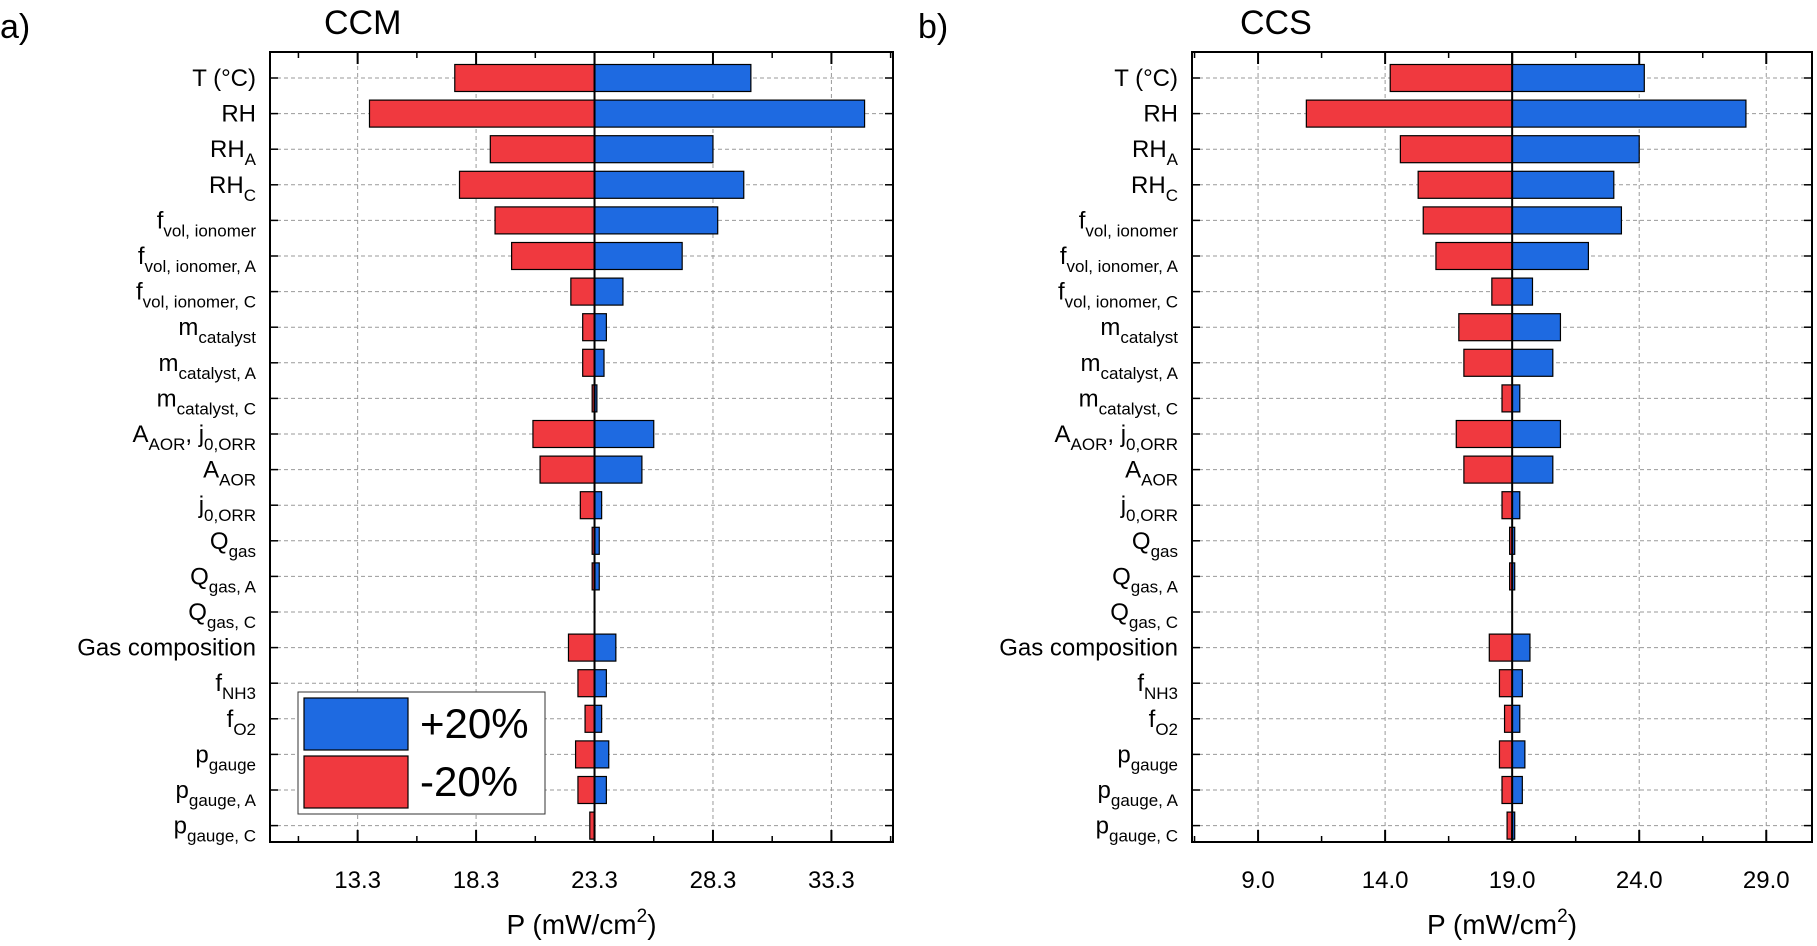 Image resolution: width=1817 pixels, height=946 pixels. I want to click on category-label: j0,ORR, so click(227, 508).